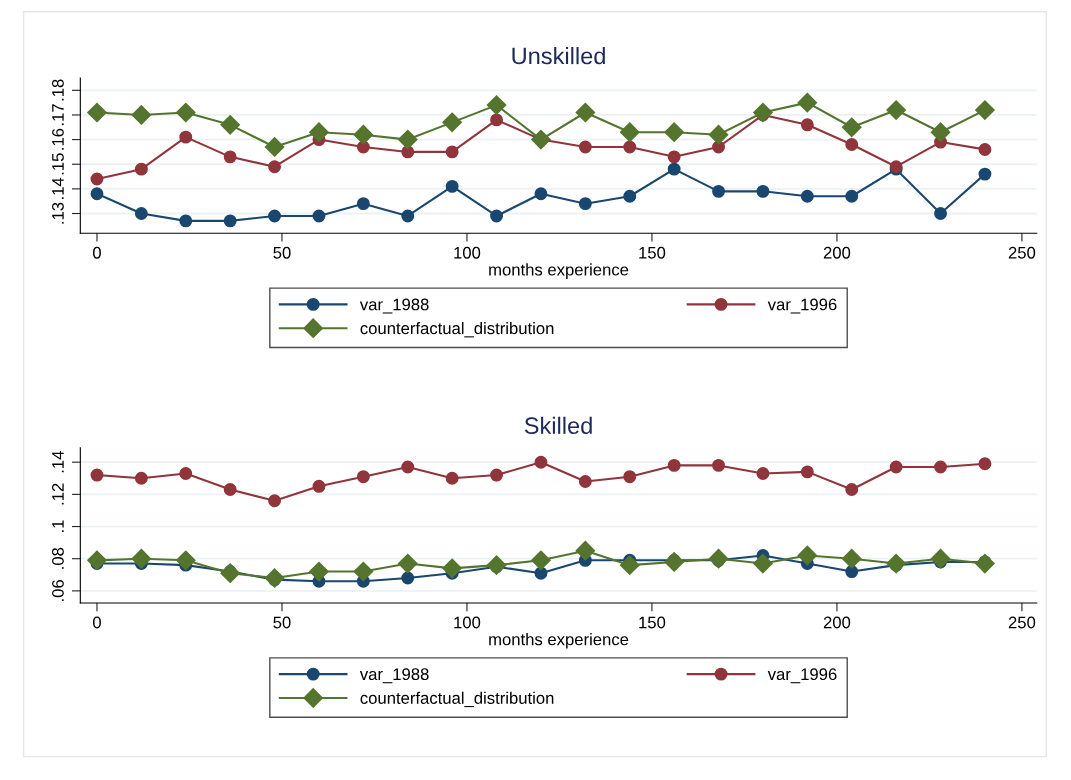  Describe the element at coordinates (58, 590) in the screenshot. I see `y-tick-label: .06` at that location.